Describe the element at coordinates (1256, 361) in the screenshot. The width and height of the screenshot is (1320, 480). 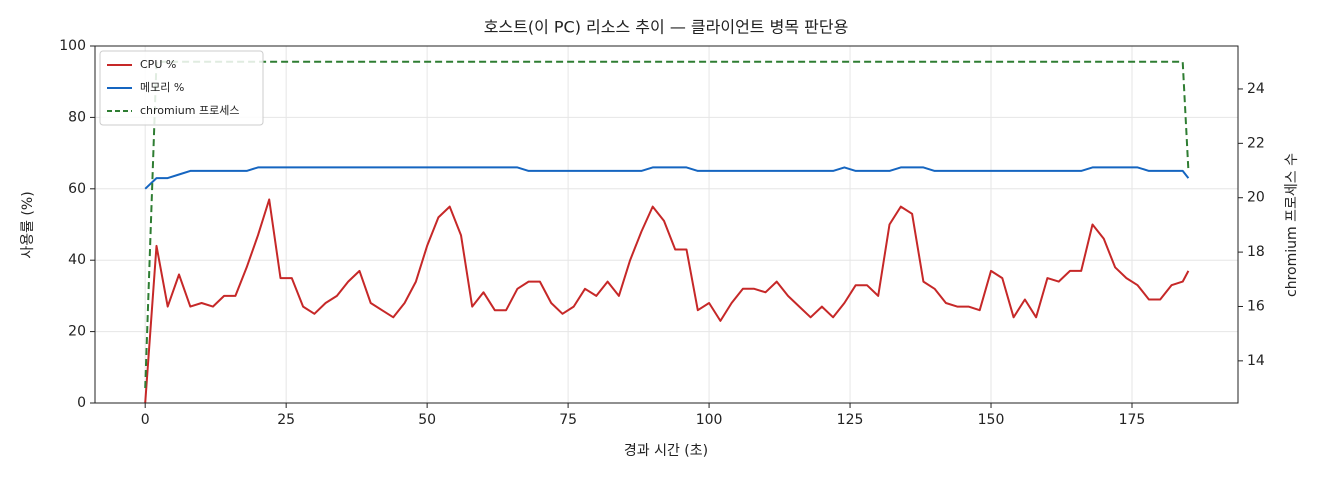
I see `y2-tick-label: 14` at that location.